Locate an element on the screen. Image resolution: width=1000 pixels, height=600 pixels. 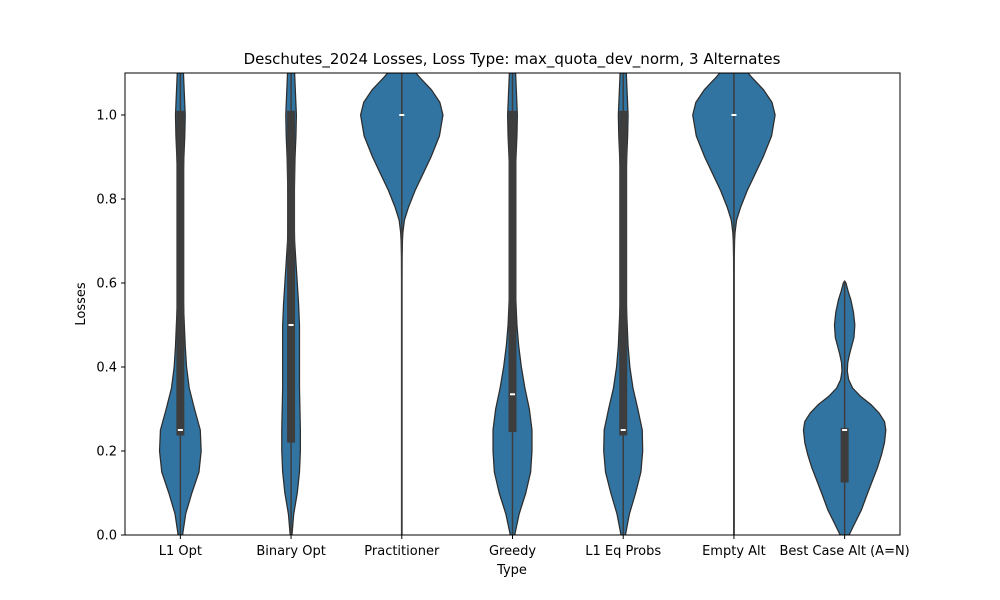
y-tick-label: 1.0 is located at coordinates (106, 116).